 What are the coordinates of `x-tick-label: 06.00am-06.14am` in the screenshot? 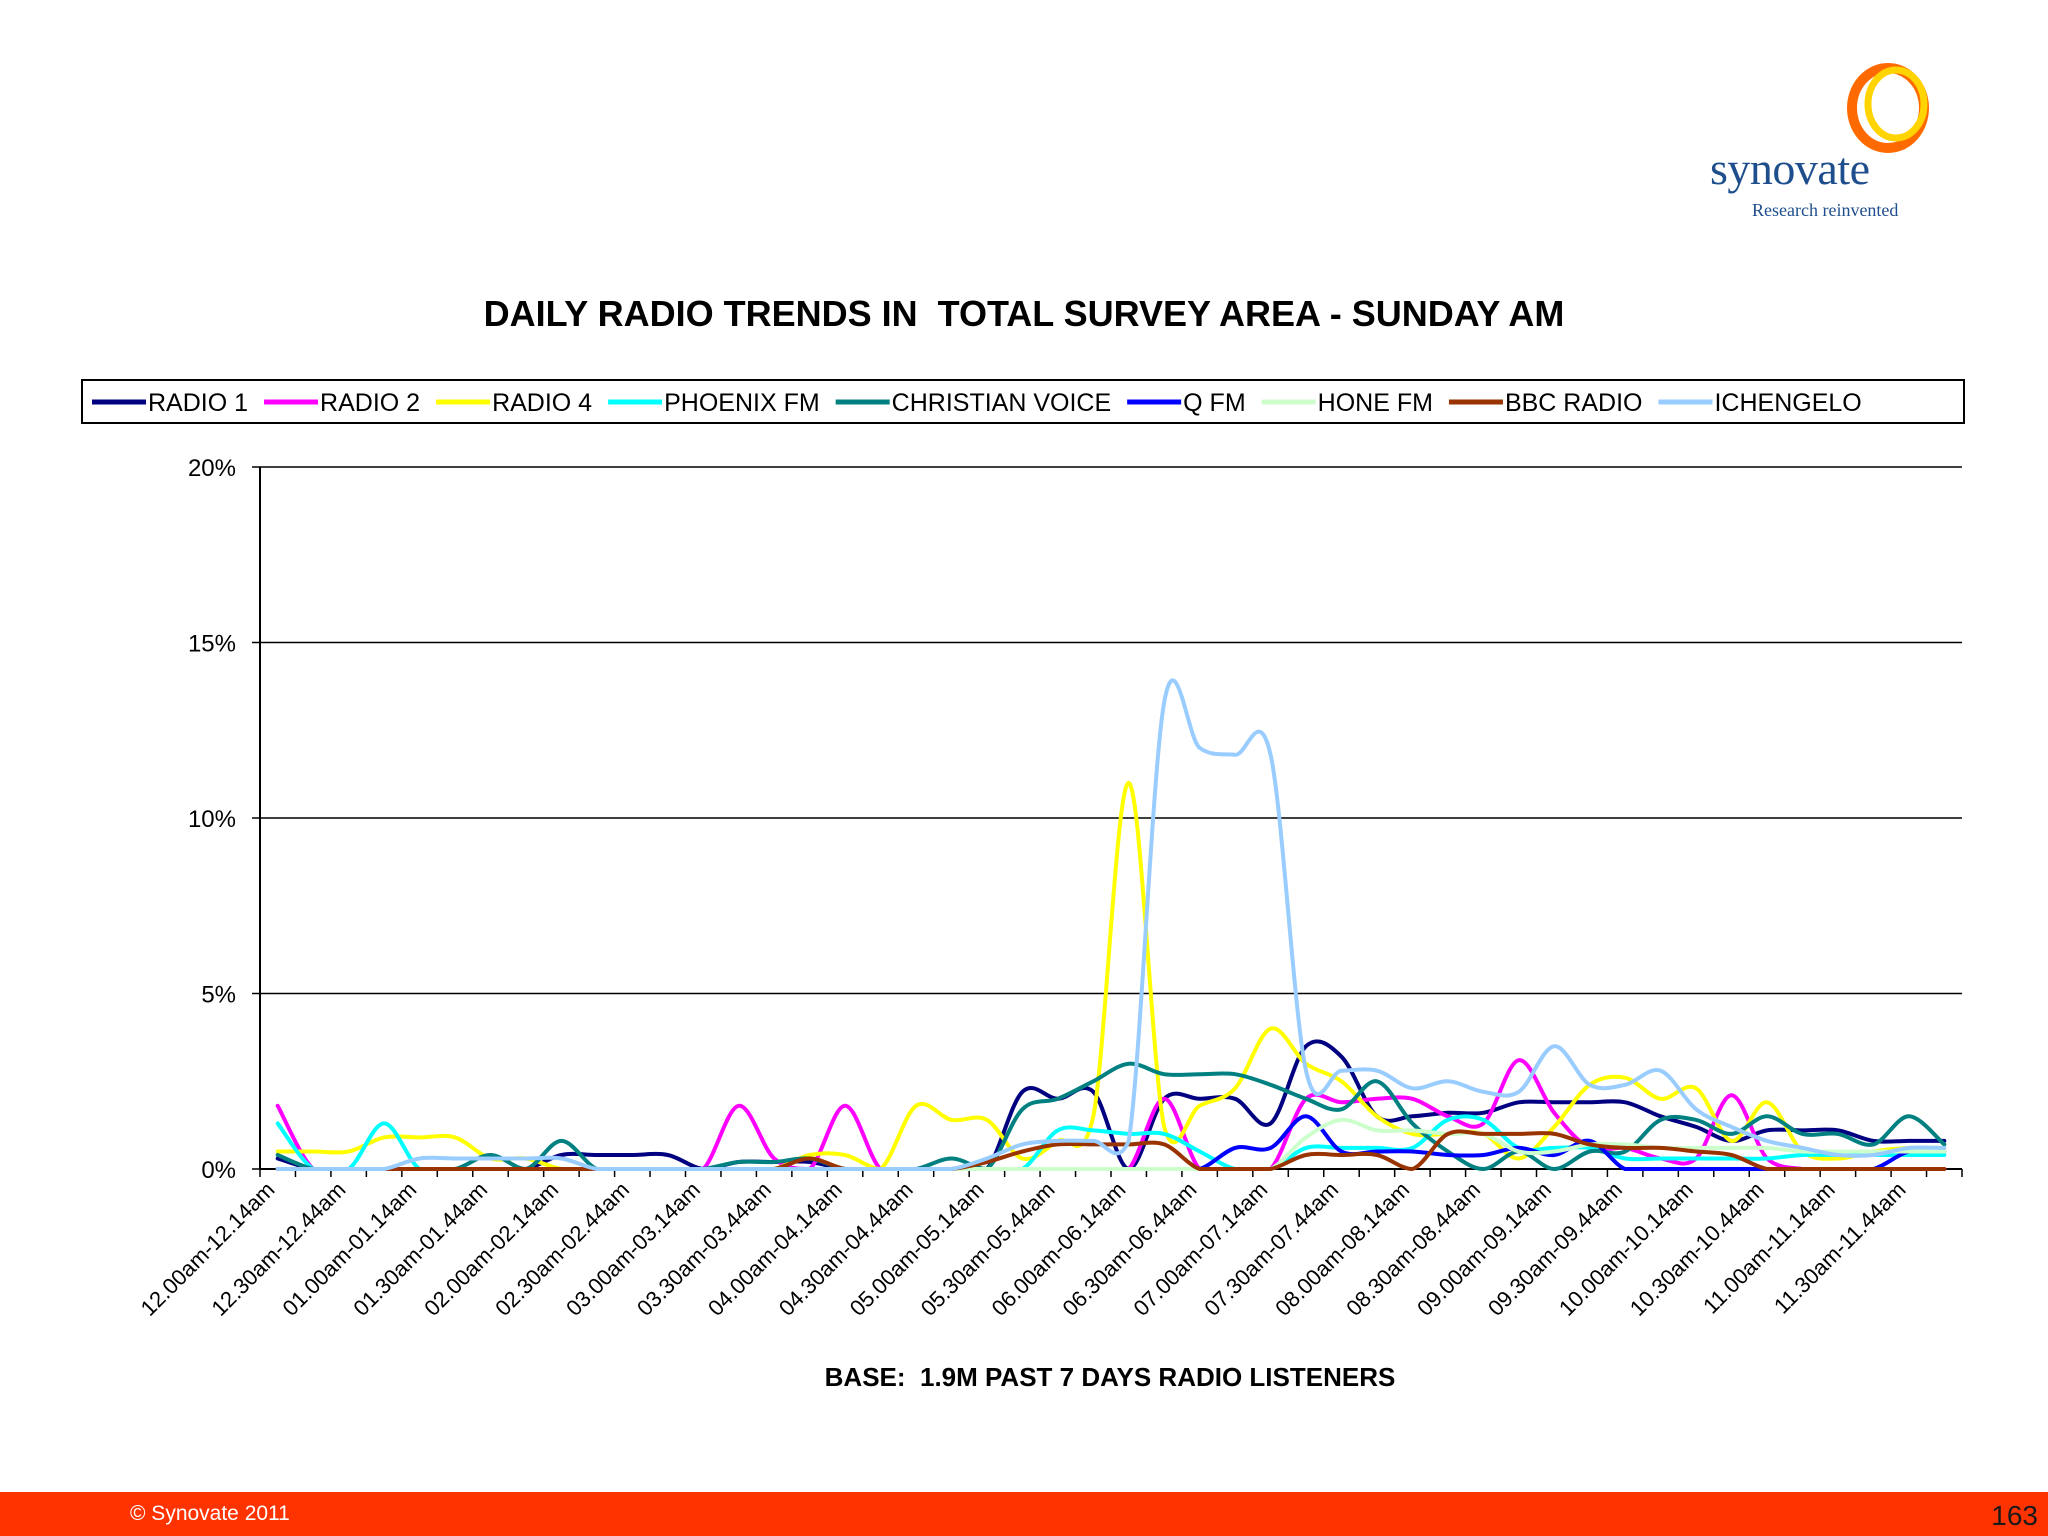 It's located at (1059, 1249).